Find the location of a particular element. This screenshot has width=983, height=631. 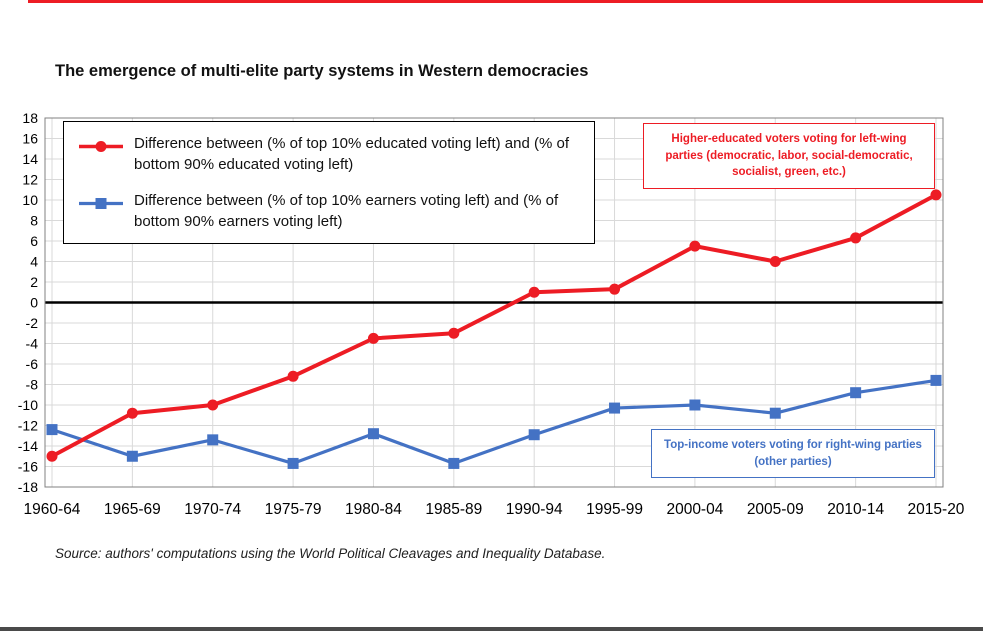

y-tick-label: 6 is located at coordinates (34, 241).